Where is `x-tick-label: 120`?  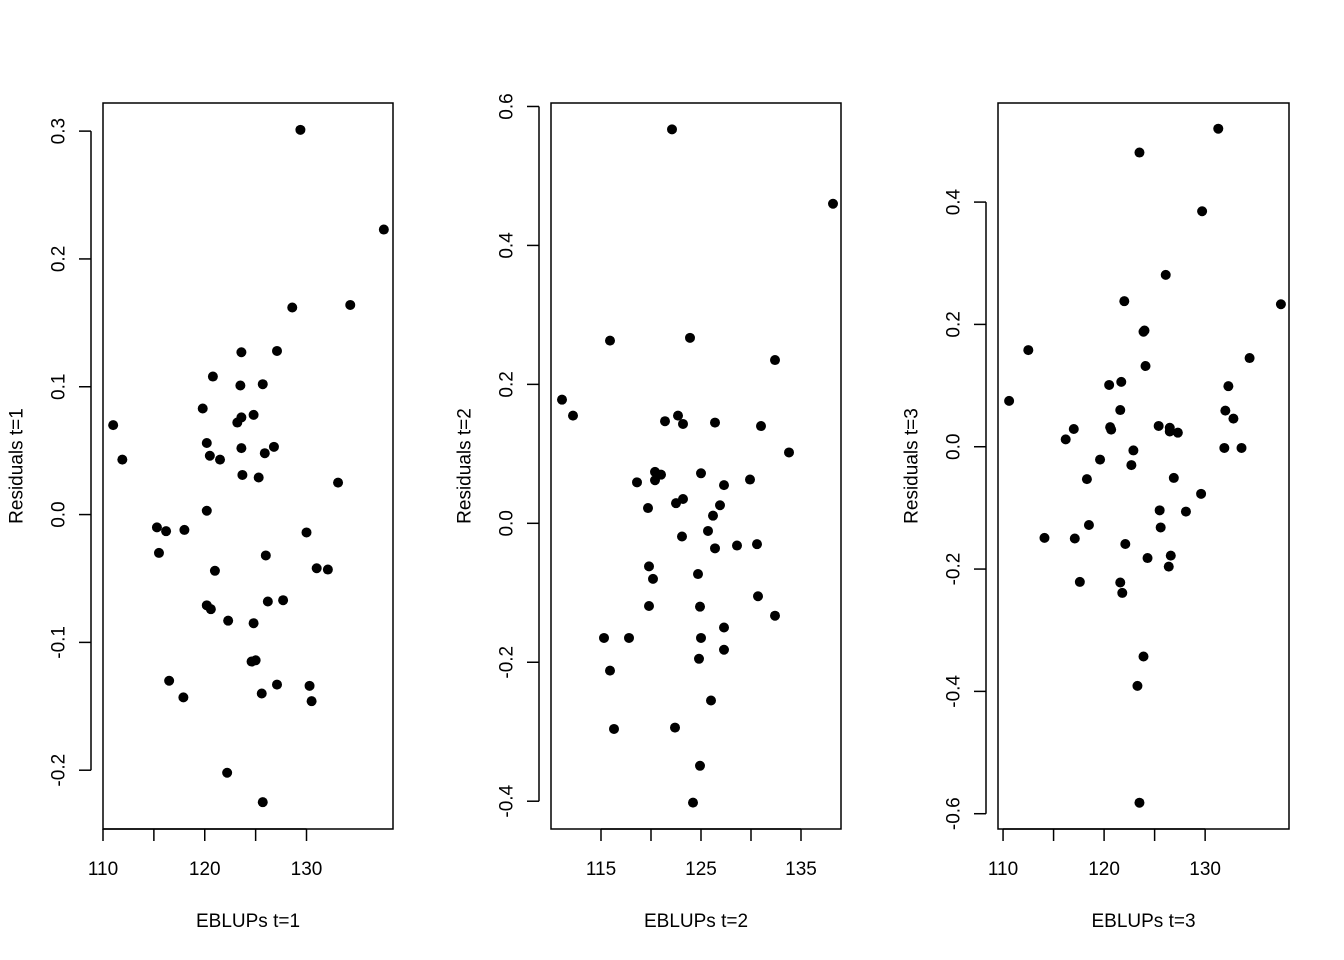 x-tick-label: 120 is located at coordinates (205, 869).